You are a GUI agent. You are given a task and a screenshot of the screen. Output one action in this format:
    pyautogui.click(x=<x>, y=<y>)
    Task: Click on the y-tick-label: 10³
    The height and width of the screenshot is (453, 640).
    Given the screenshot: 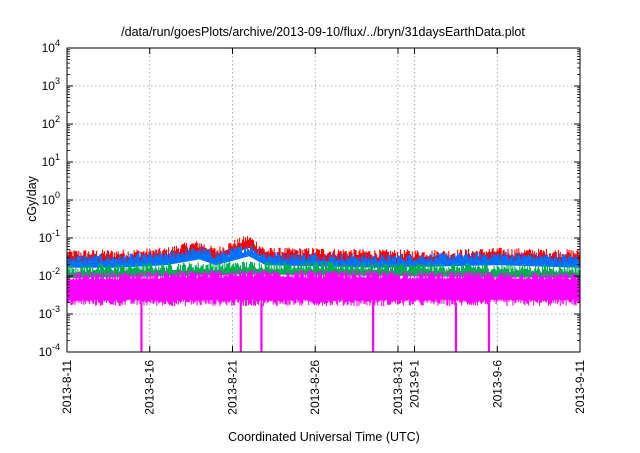 What is the action you would take?
    pyautogui.click(x=51, y=84)
    